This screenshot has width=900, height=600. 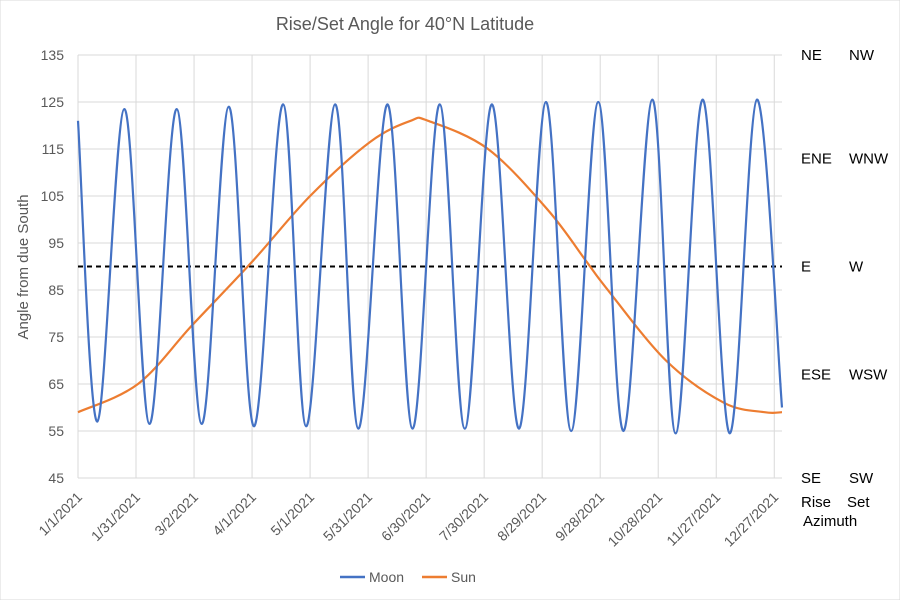 What do you see at coordinates (56, 431) in the screenshot?
I see `y-tick-label: 55` at bounding box center [56, 431].